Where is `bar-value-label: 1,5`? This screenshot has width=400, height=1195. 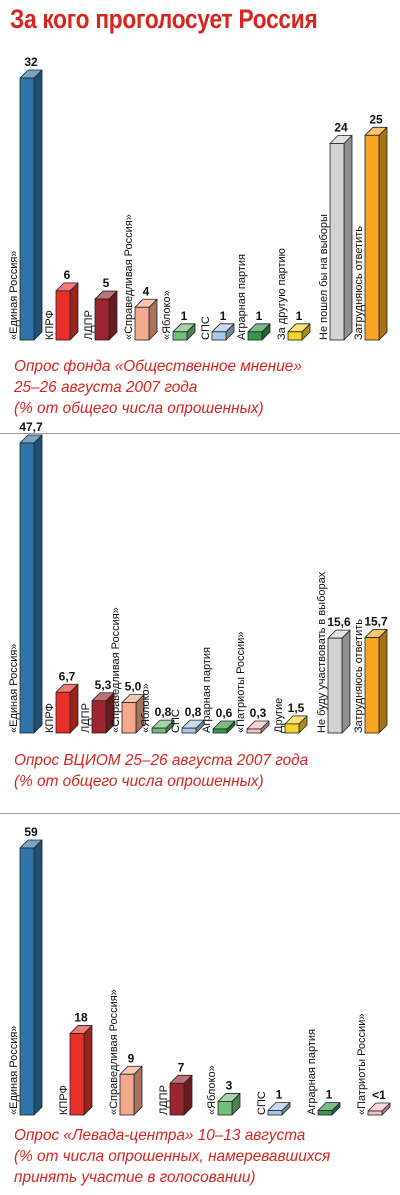
bar-value-label: 1,5 is located at coordinates (296, 708).